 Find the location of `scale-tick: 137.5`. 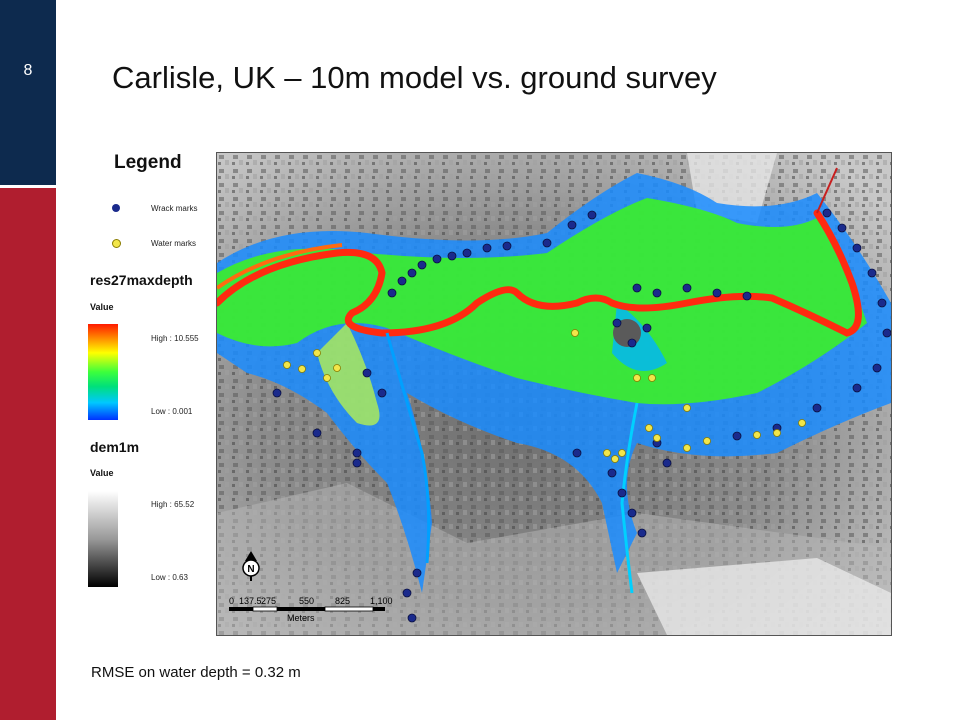

scale-tick: 137.5 is located at coordinates (250, 601).